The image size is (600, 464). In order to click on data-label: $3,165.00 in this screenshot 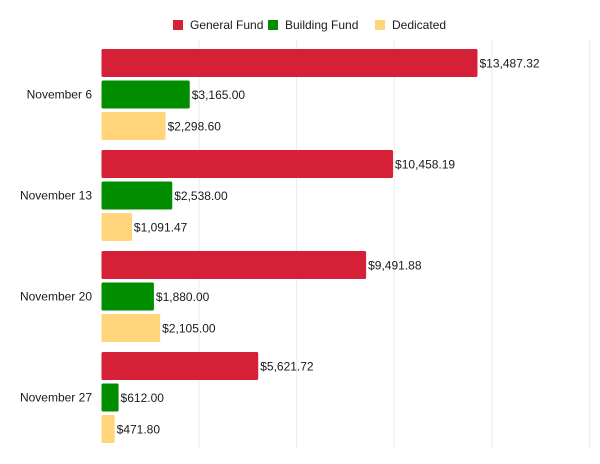, I will do `click(219, 95)`.